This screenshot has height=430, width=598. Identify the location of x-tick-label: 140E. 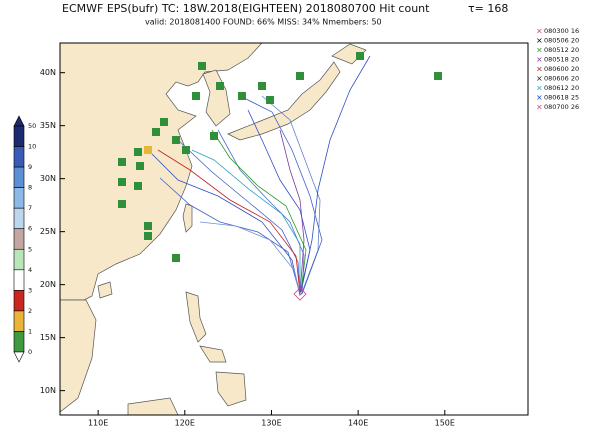
(358, 423).